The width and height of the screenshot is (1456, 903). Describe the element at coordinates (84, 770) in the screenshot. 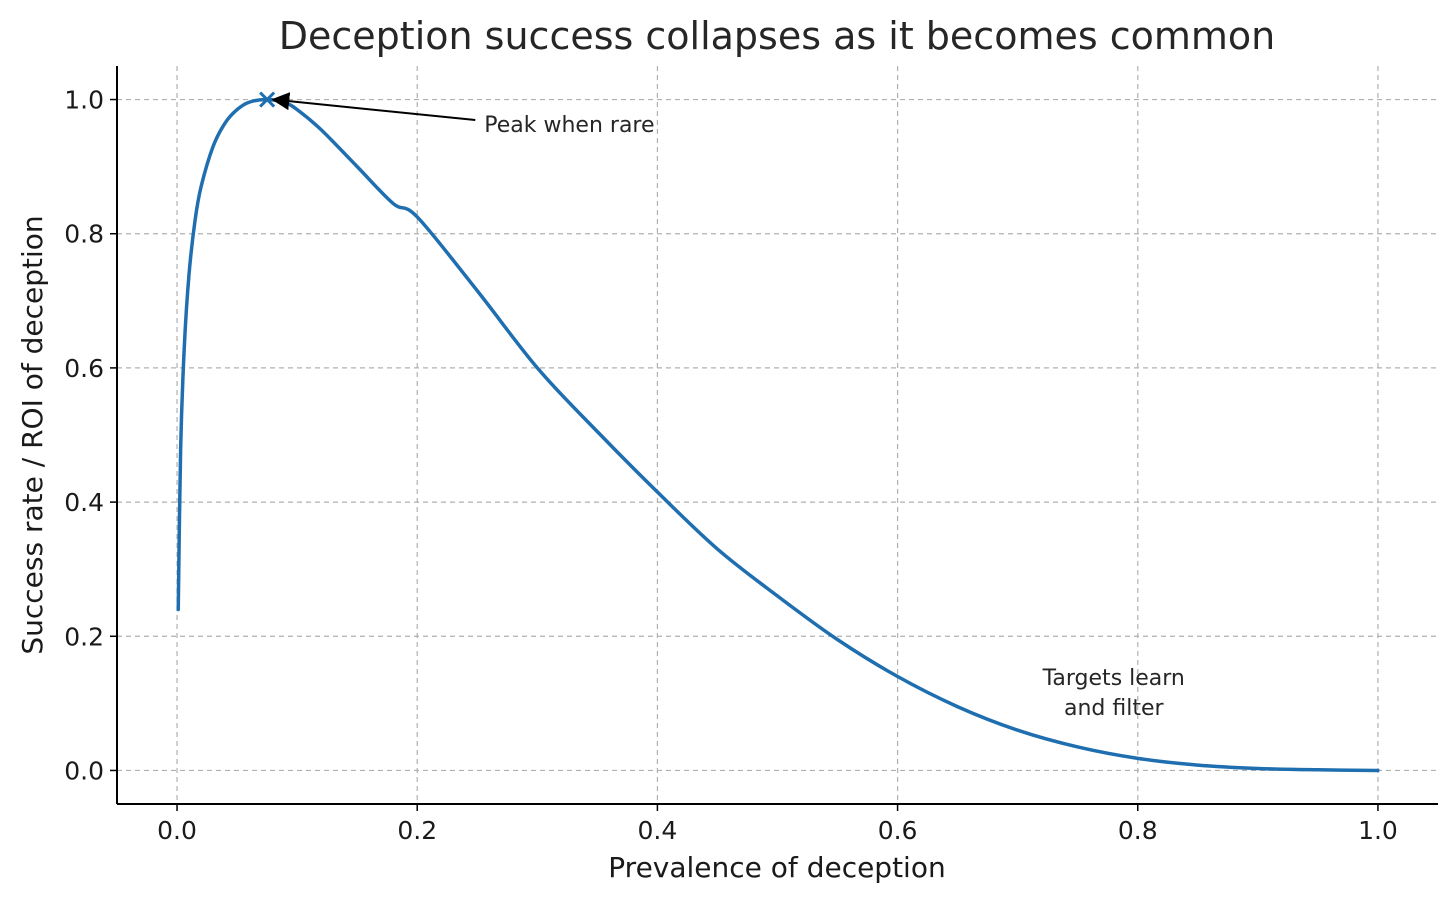

I see `y-tick-label: 0.0` at that location.